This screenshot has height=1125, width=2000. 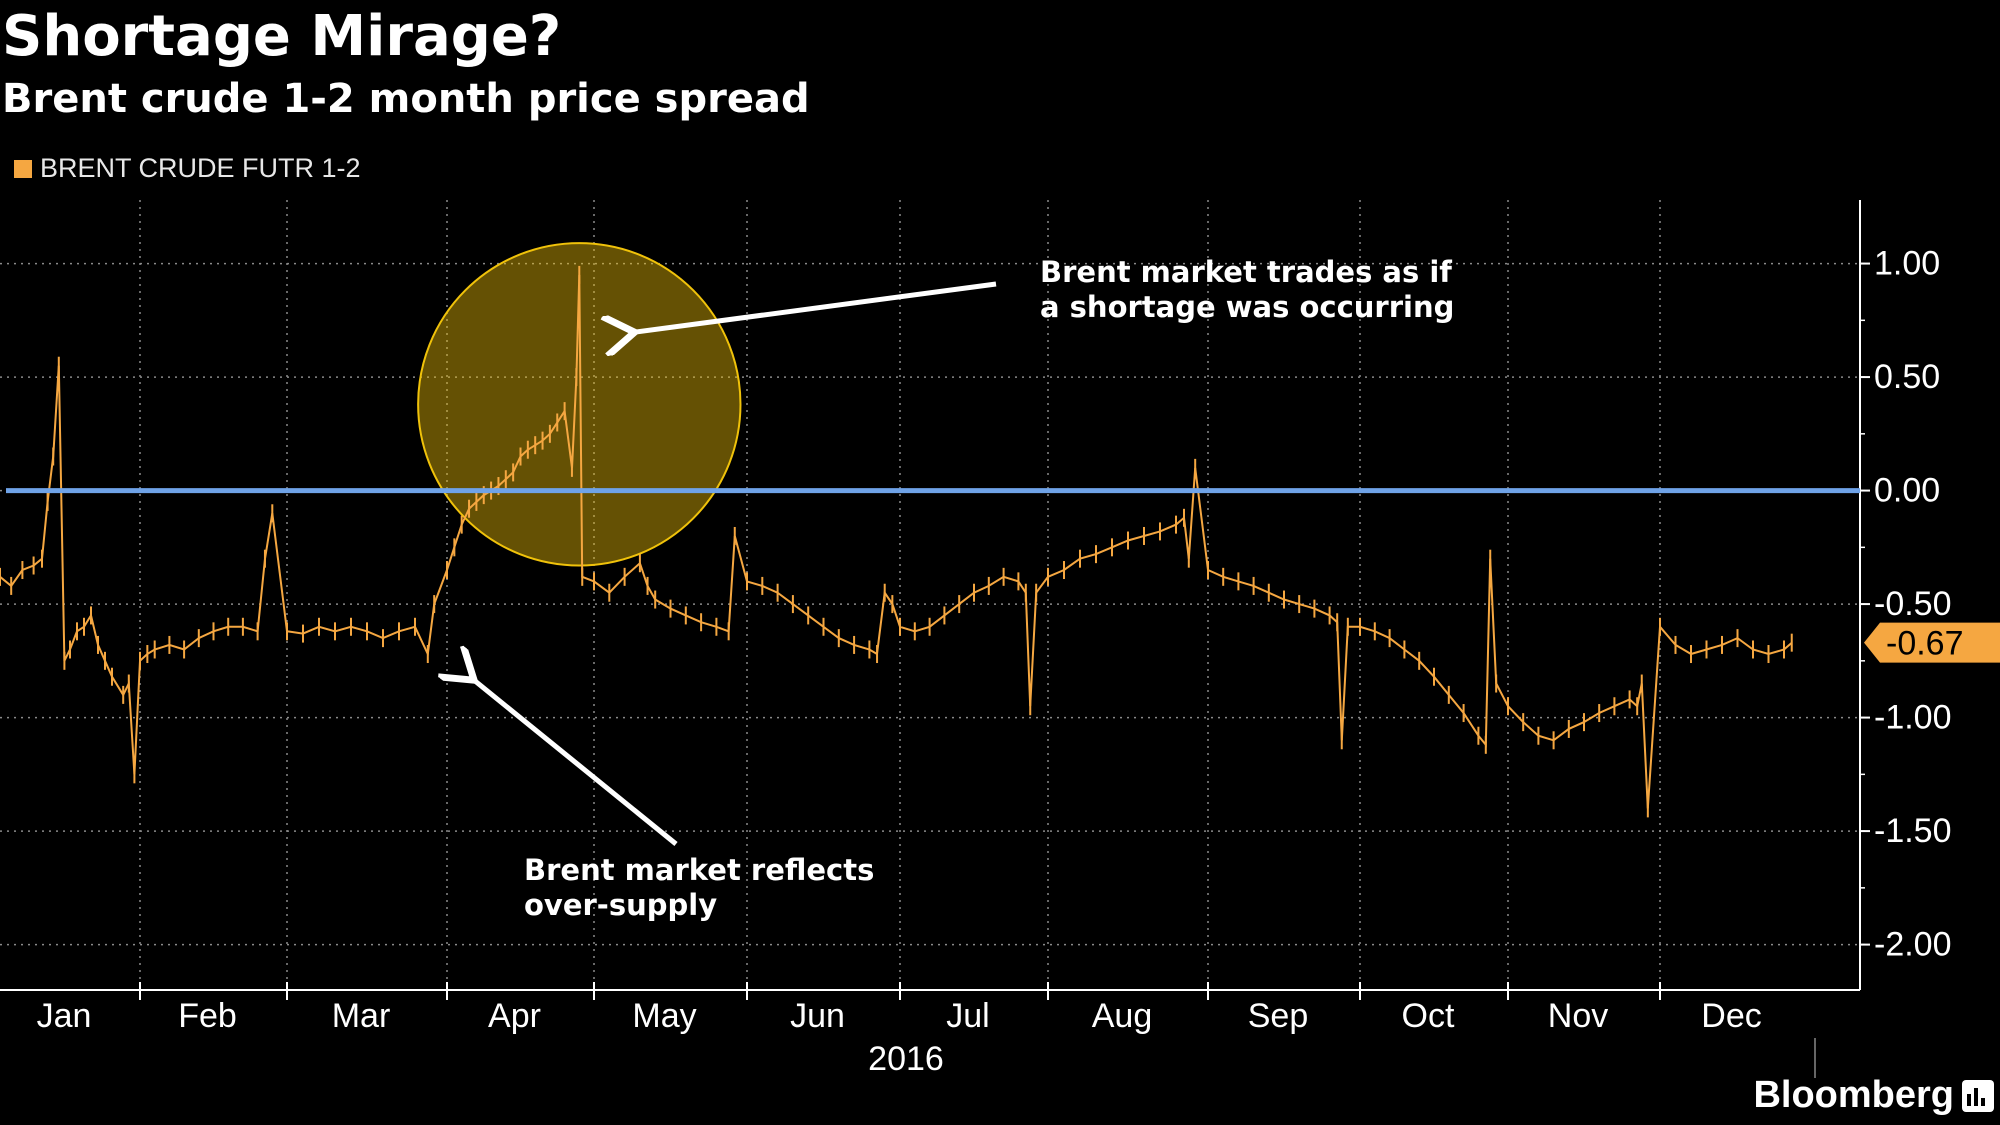 What do you see at coordinates (64, 1016) in the screenshot?
I see `x-tick-label: Jan` at bounding box center [64, 1016].